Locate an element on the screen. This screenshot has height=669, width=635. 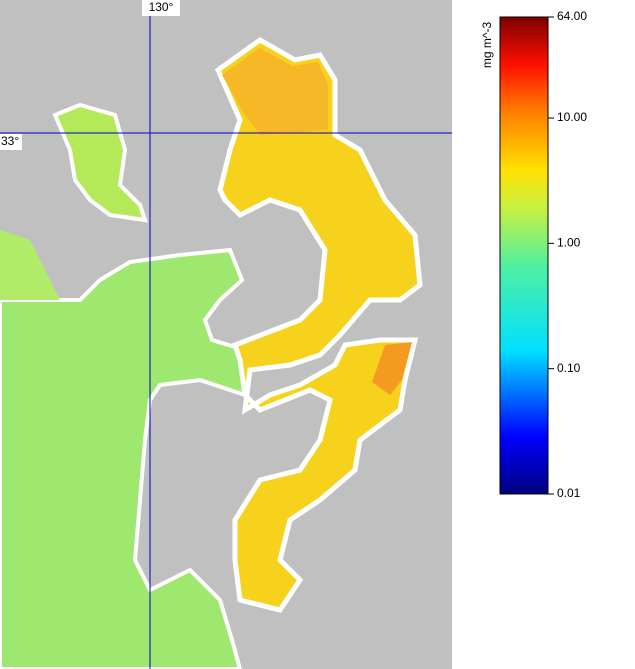
sea-west-light is located at coordinates (30, 265).